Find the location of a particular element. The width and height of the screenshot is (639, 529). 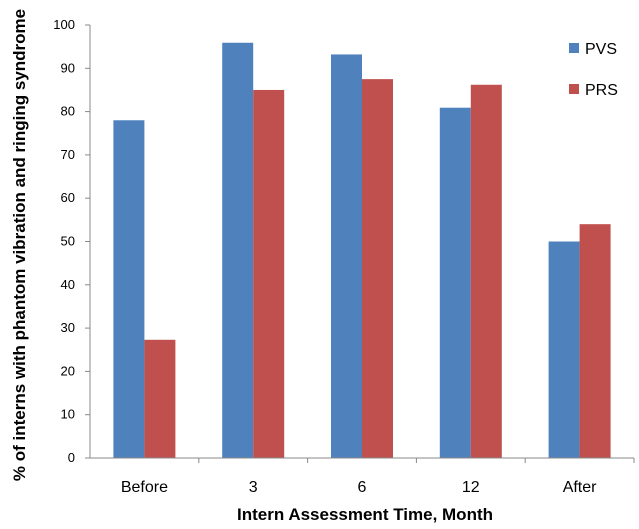

x-tick-label: After is located at coordinates (580, 487).